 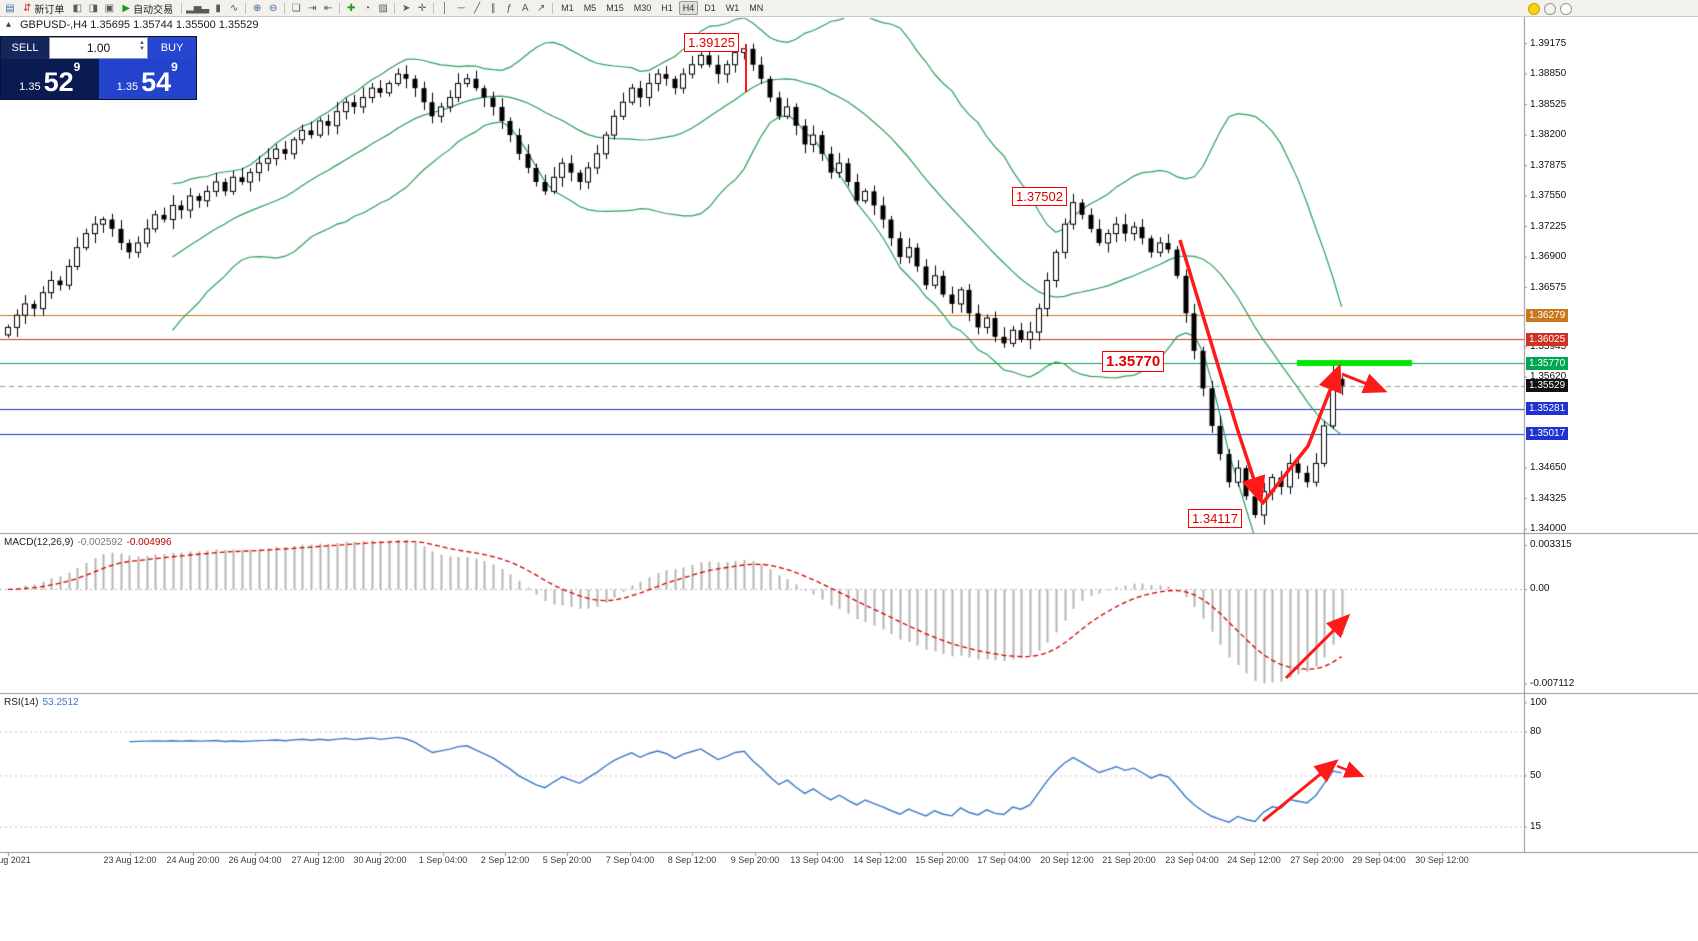 I want to click on price-level-label: 1.35620, so click(x=1548, y=377).